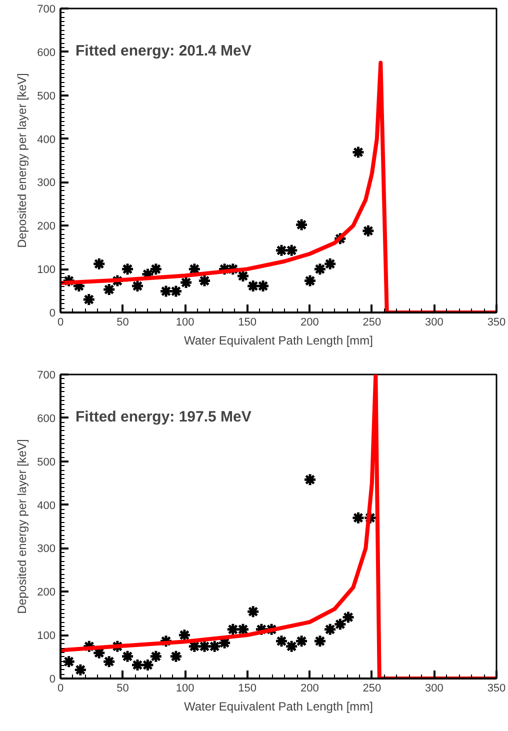 This screenshot has width=508, height=731. What do you see at coordinates (164, 51) in the screenshot?
I see `annotation: Fitted energy: 201.4 MeV` at bounding box center [164, 51].